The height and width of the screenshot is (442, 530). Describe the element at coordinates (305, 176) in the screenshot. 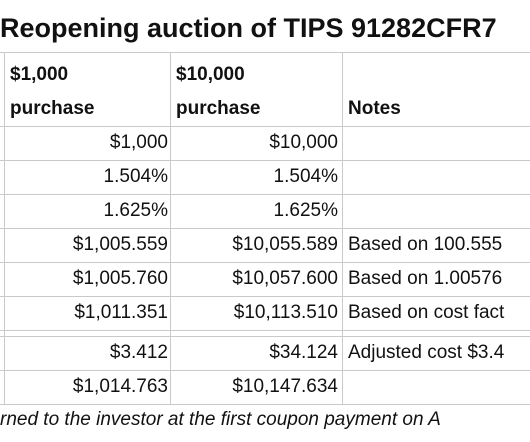

I see `cell-row2-10000: 1.504%` at that location.